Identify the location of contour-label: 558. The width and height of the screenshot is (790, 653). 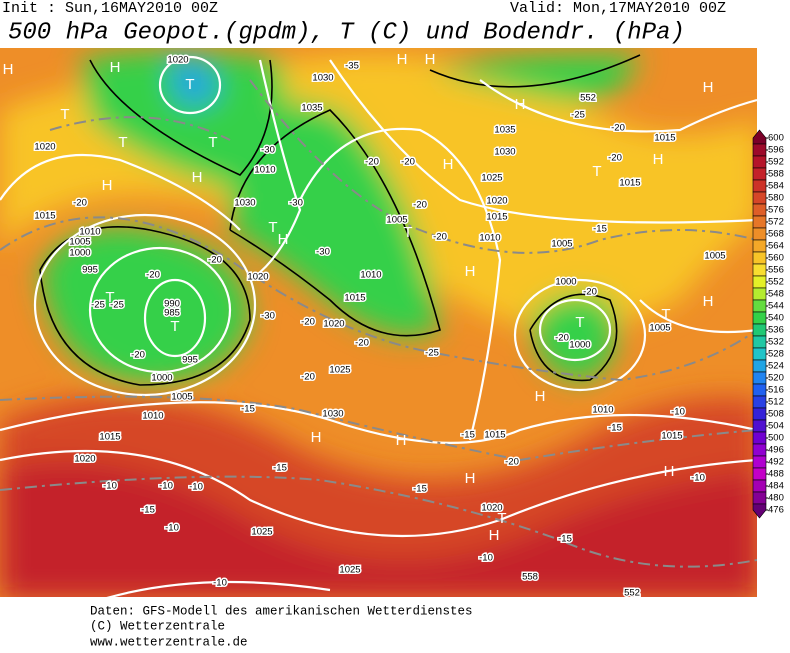
(530, 577).